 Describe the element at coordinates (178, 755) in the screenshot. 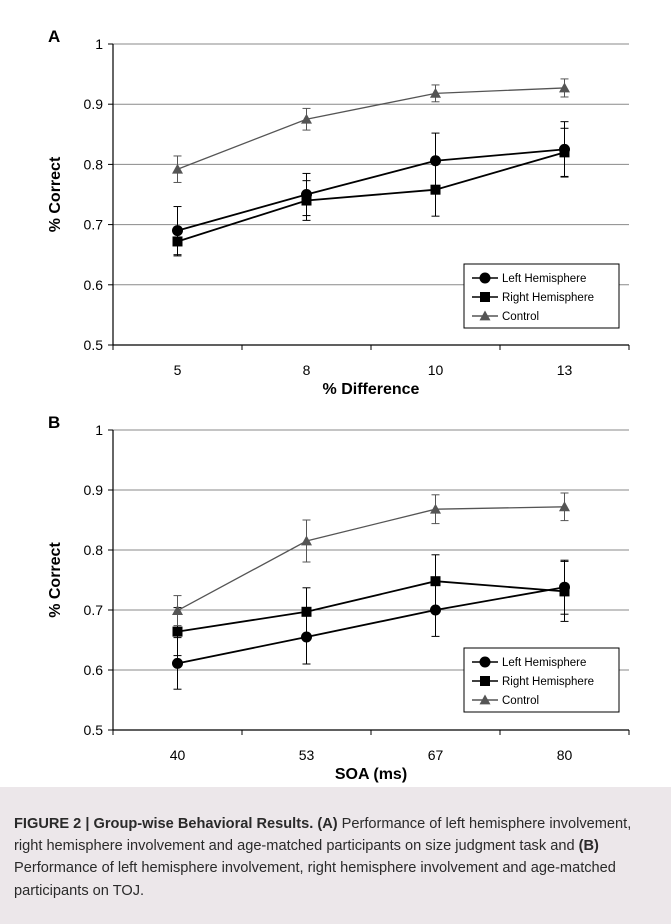

I see `x-tick-label: 40` at that location.